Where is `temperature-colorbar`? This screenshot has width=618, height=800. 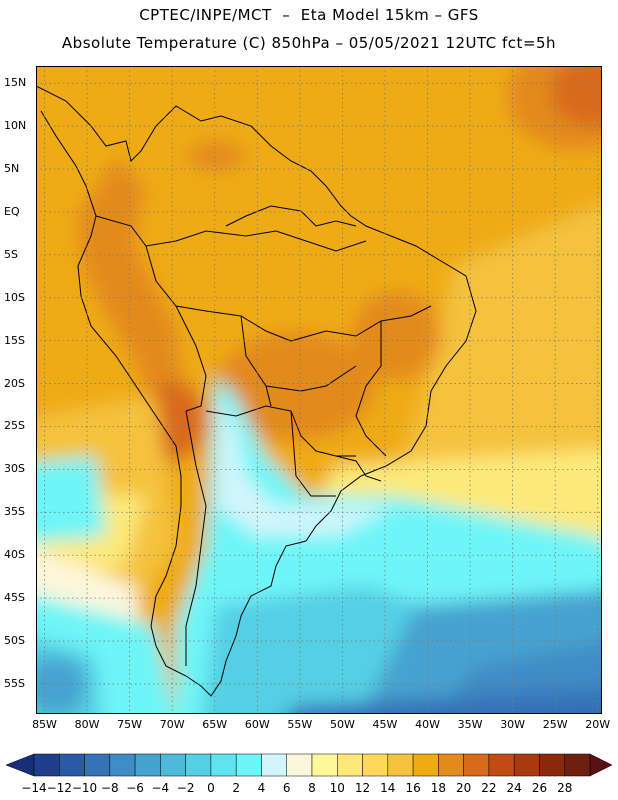 temperature-colorbar is located at coordinates (309, 765).